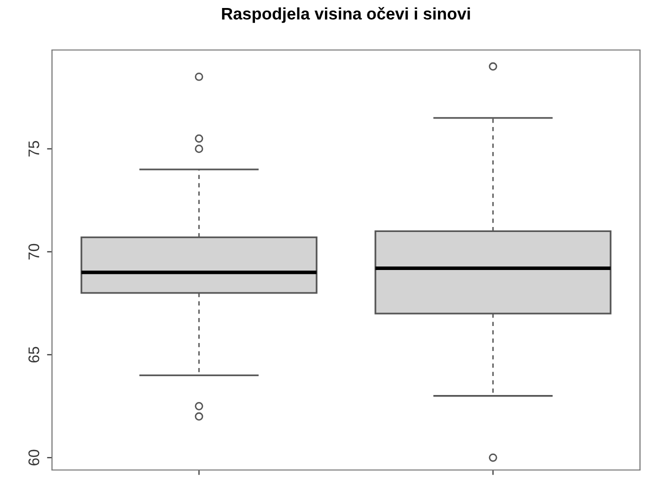 The width and height of the screenshot is (651, 490). What do you see at coordinates (346, 15) in the screenshot?
I see `chart-title: Raspodjela visina očevi i sinovi` at bounding box center [346, 15].